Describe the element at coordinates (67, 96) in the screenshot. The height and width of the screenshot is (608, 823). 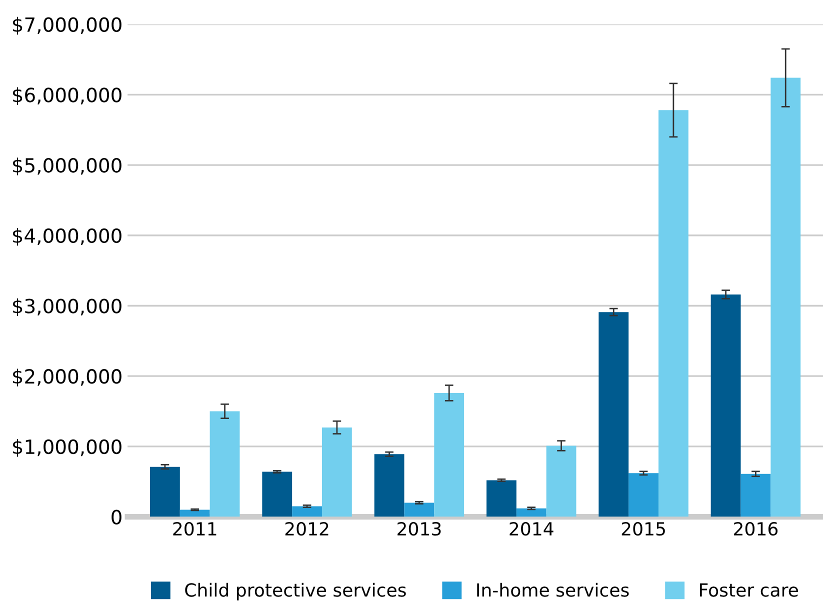
I see `y-tick-label: $6,000,000` at that location.